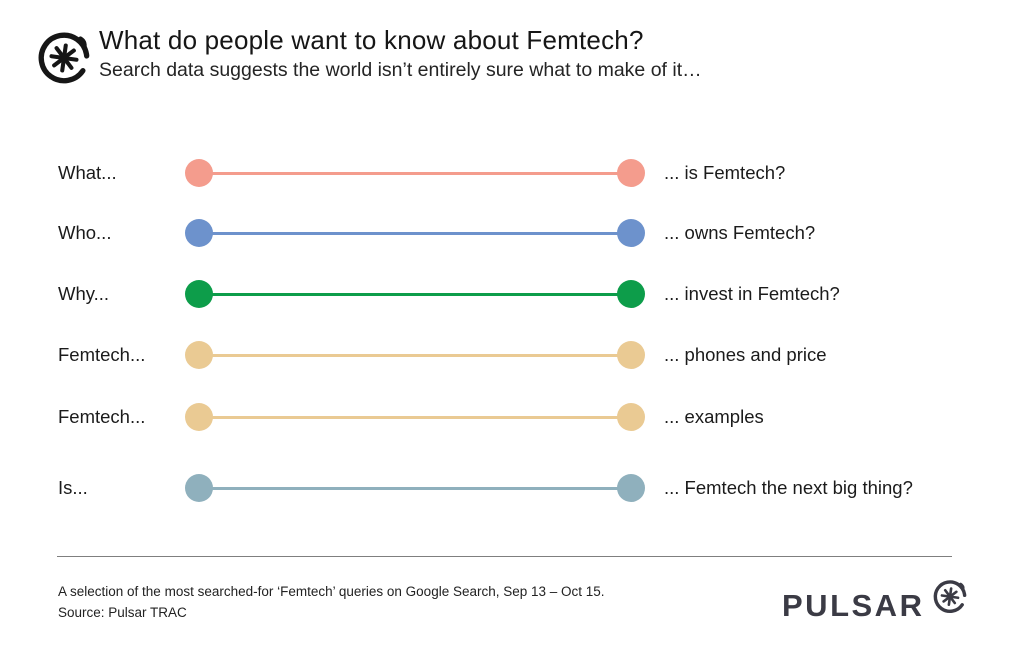  I want to click on pulsar-circle-asterisk-icon, so click(950, 597).